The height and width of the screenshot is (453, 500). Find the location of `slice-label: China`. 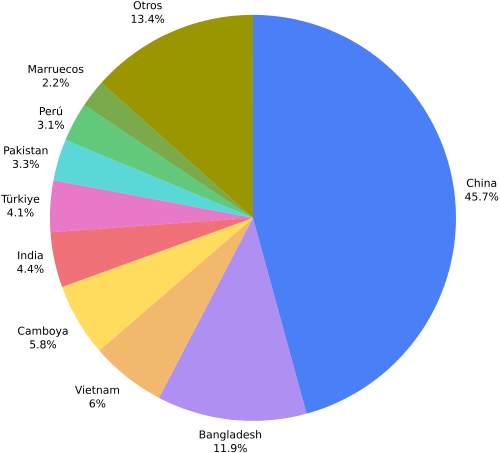

slice-label: China is located at coordinates (481, 182).